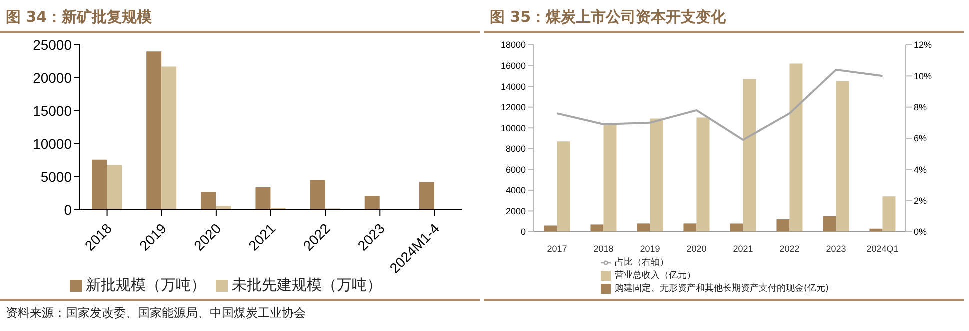 The height and width of the screenshot is (331, 969). Describe the element at coordinates (650, 249) in the screenshot. I see `x-tick-label: 2019` at that location.